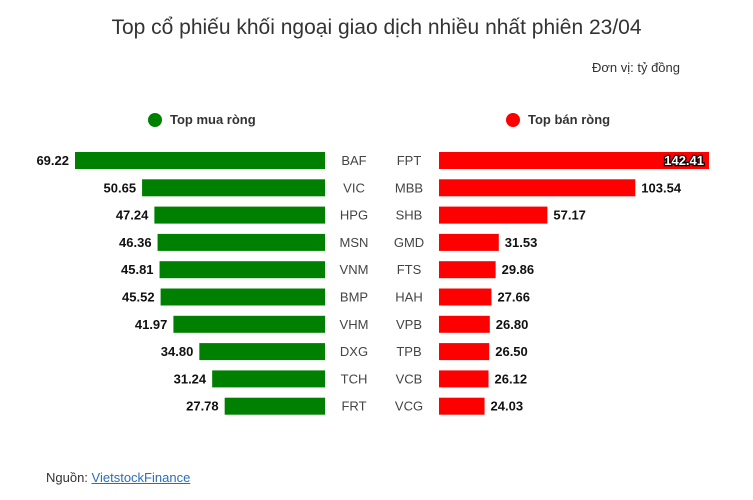 Image resolution: width=753 pixels, height=500 pixels. Describe the element at coordinates (409, 324) in the screenshot. I see `sell-category-label: VPB` at that location.